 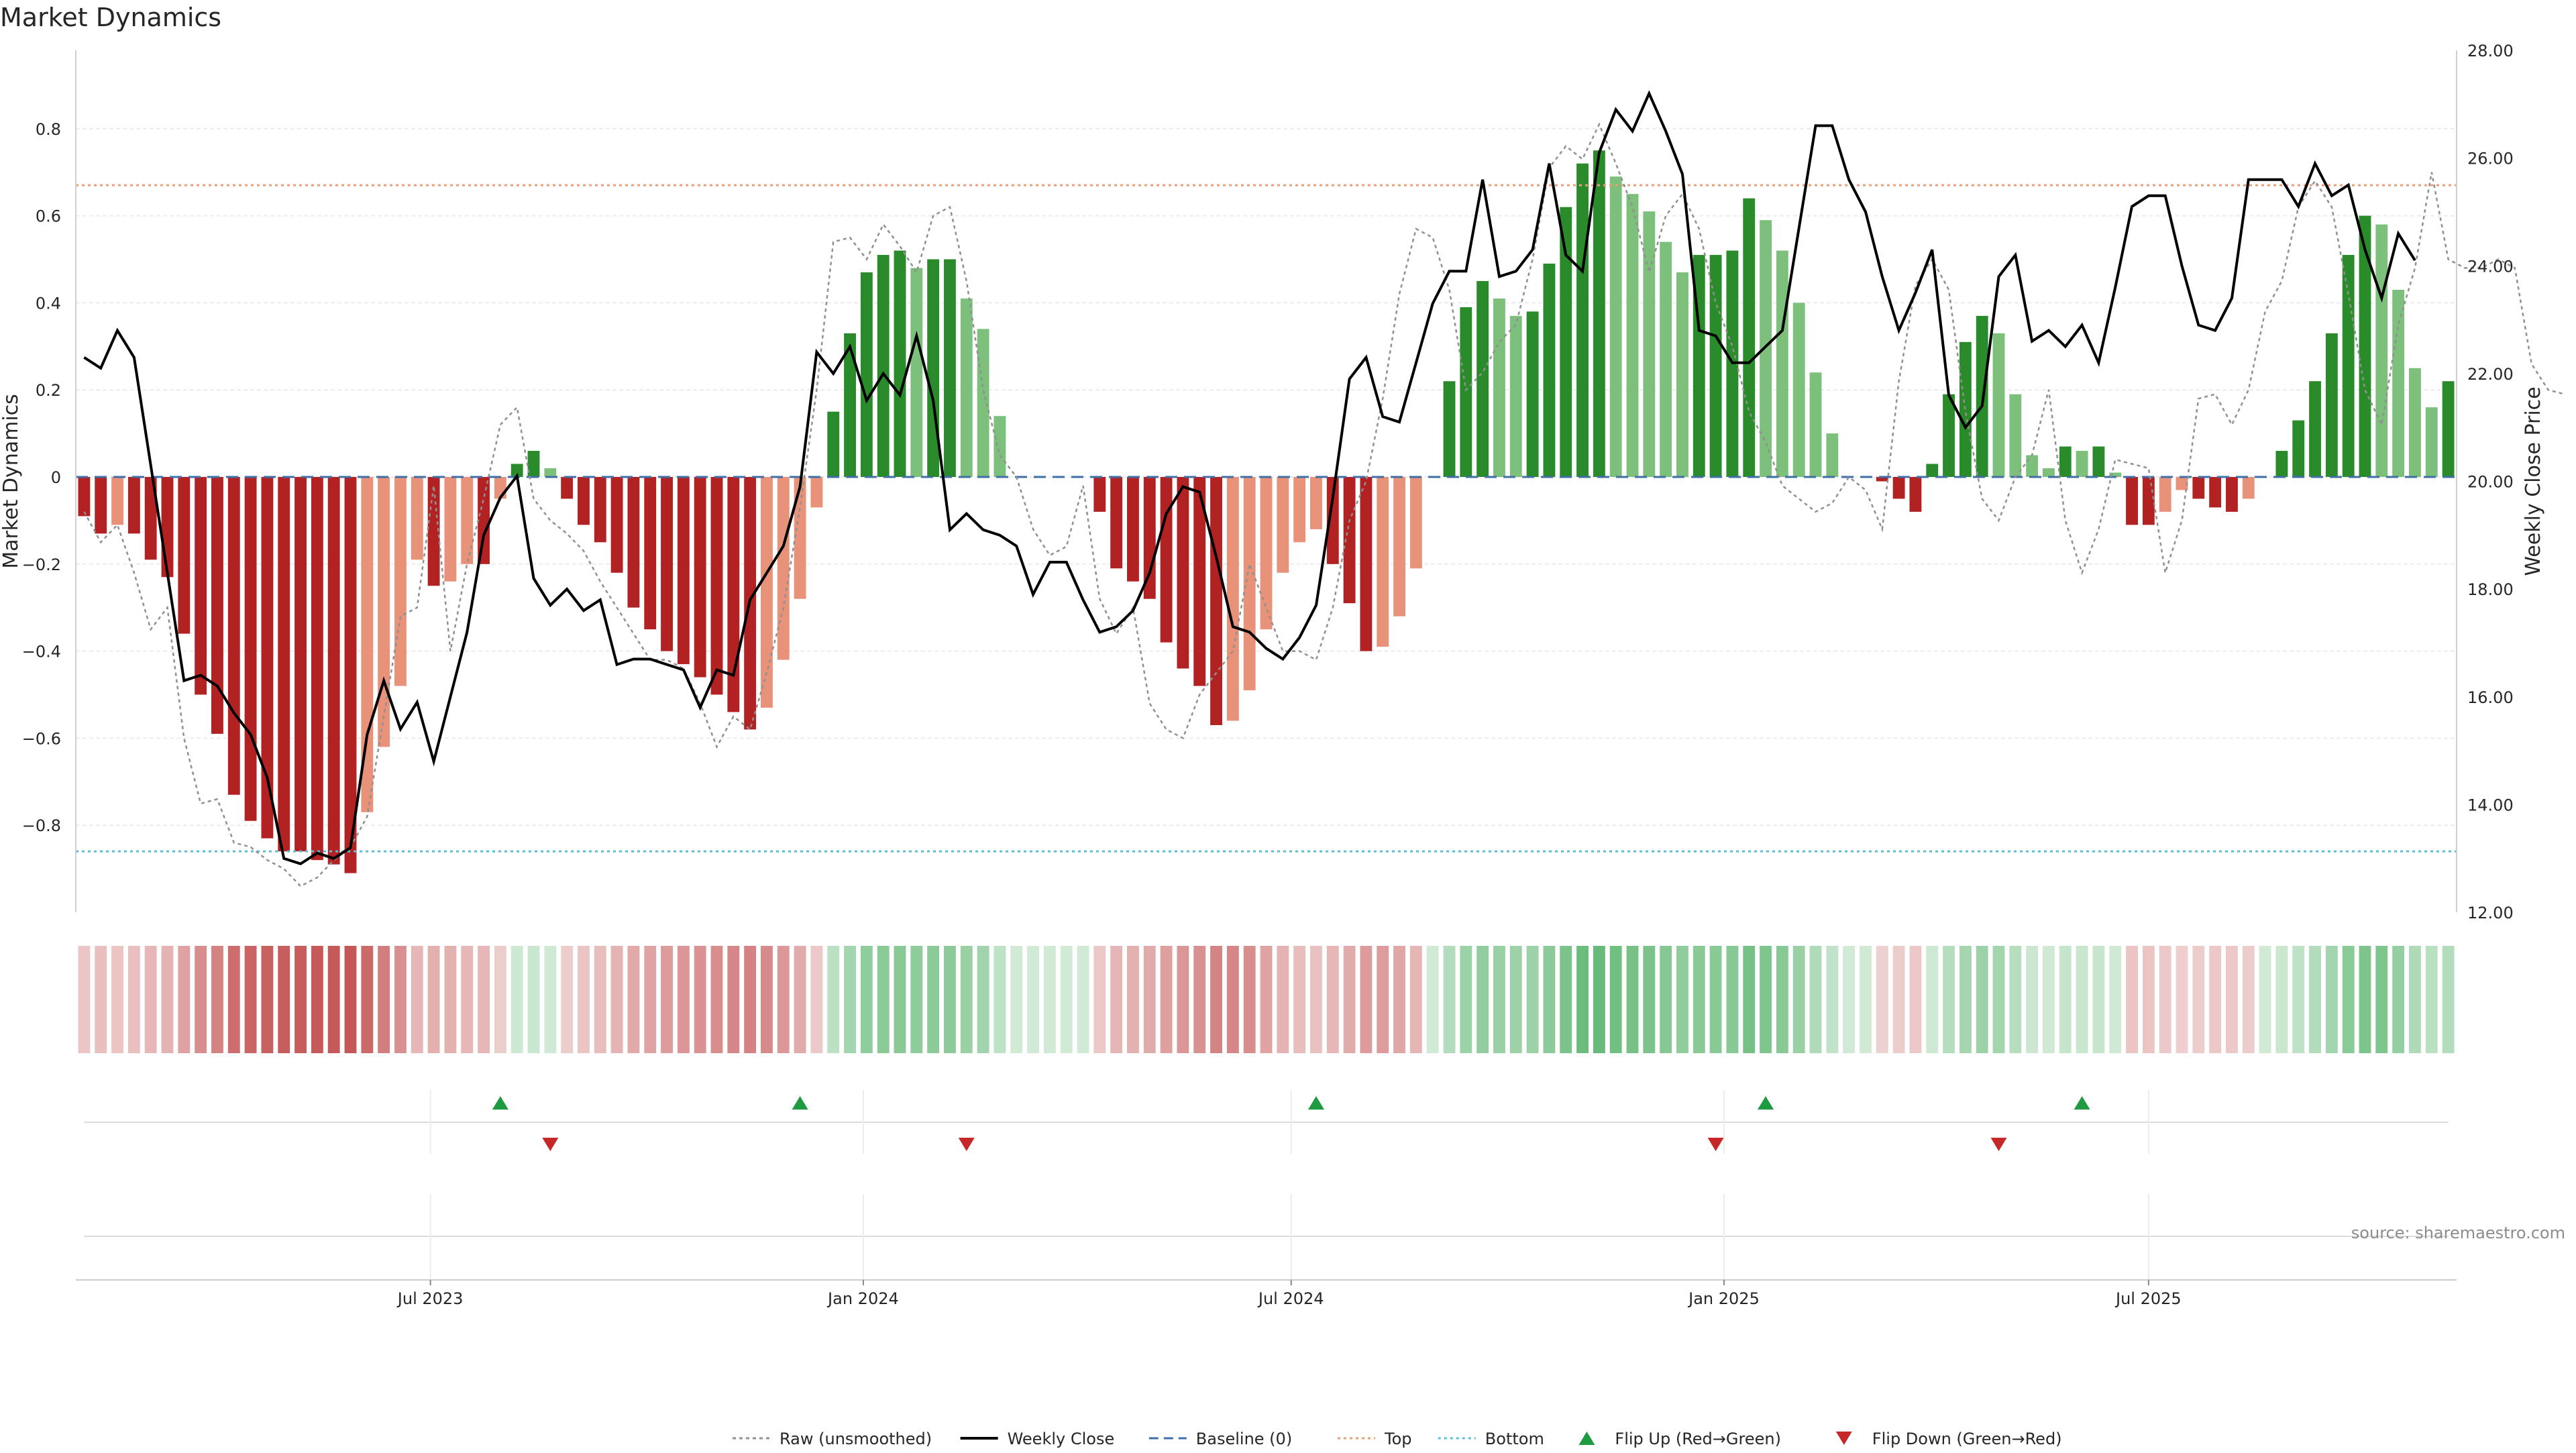 I want to click on flip-down-marker, so click(x=1715, y=1144).